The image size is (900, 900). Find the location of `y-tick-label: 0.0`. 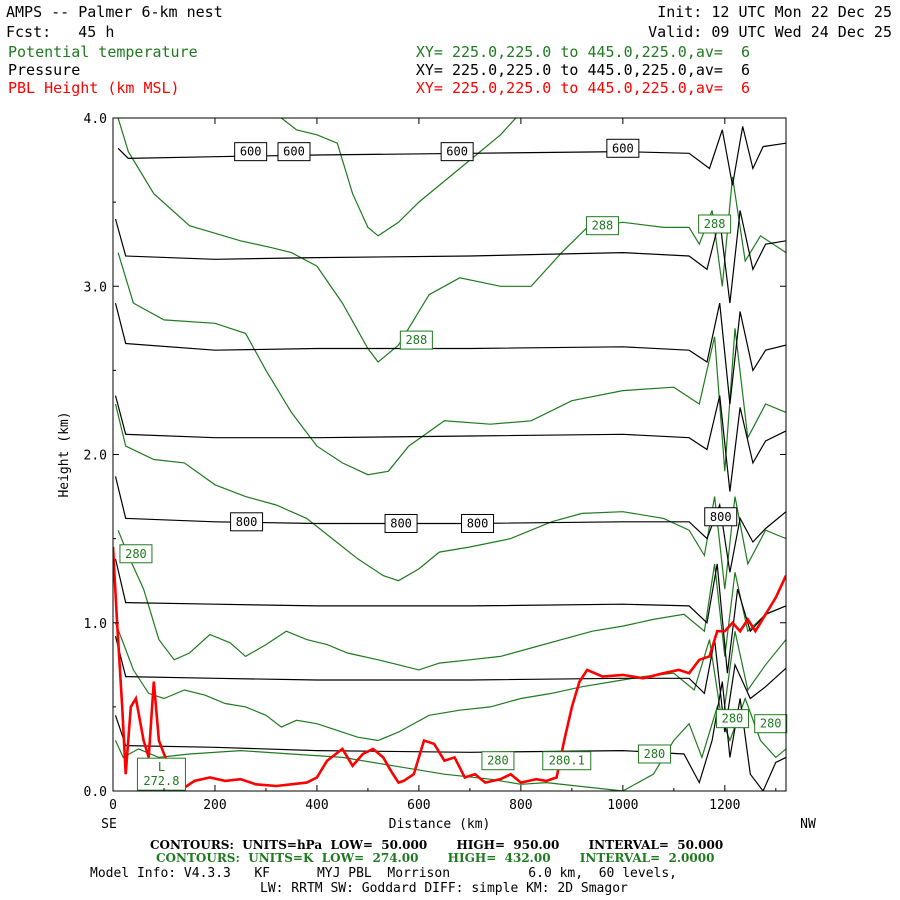

y-tick-label: 0.0 is located at coordinates (95, 792).